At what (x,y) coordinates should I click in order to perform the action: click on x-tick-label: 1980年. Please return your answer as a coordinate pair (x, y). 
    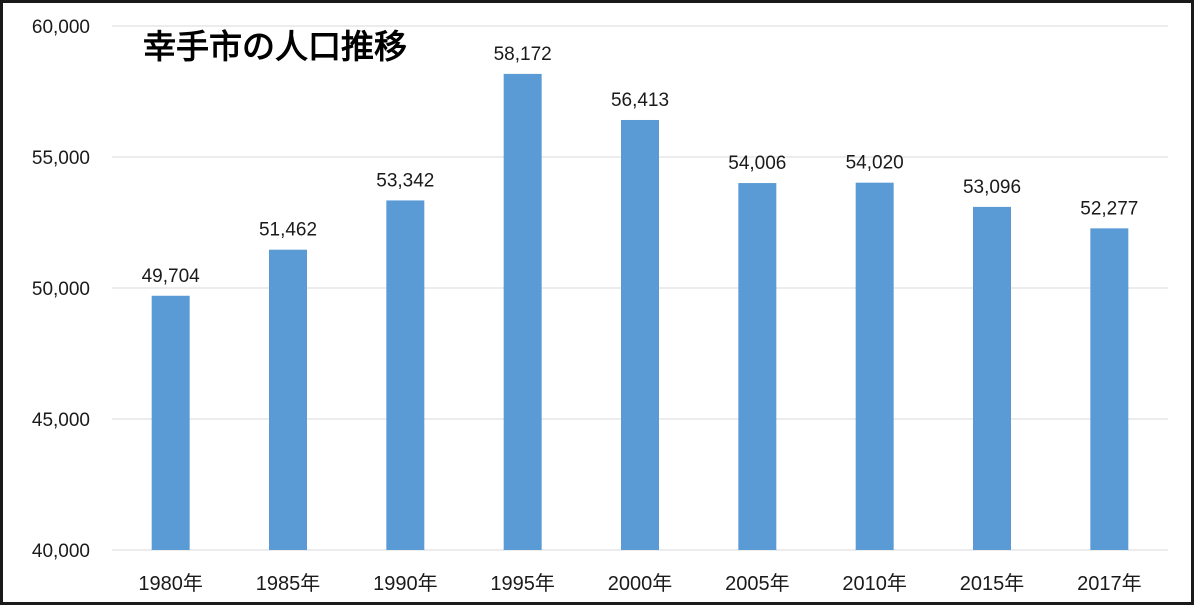
    Looking at the image, I should click on (170, 583).